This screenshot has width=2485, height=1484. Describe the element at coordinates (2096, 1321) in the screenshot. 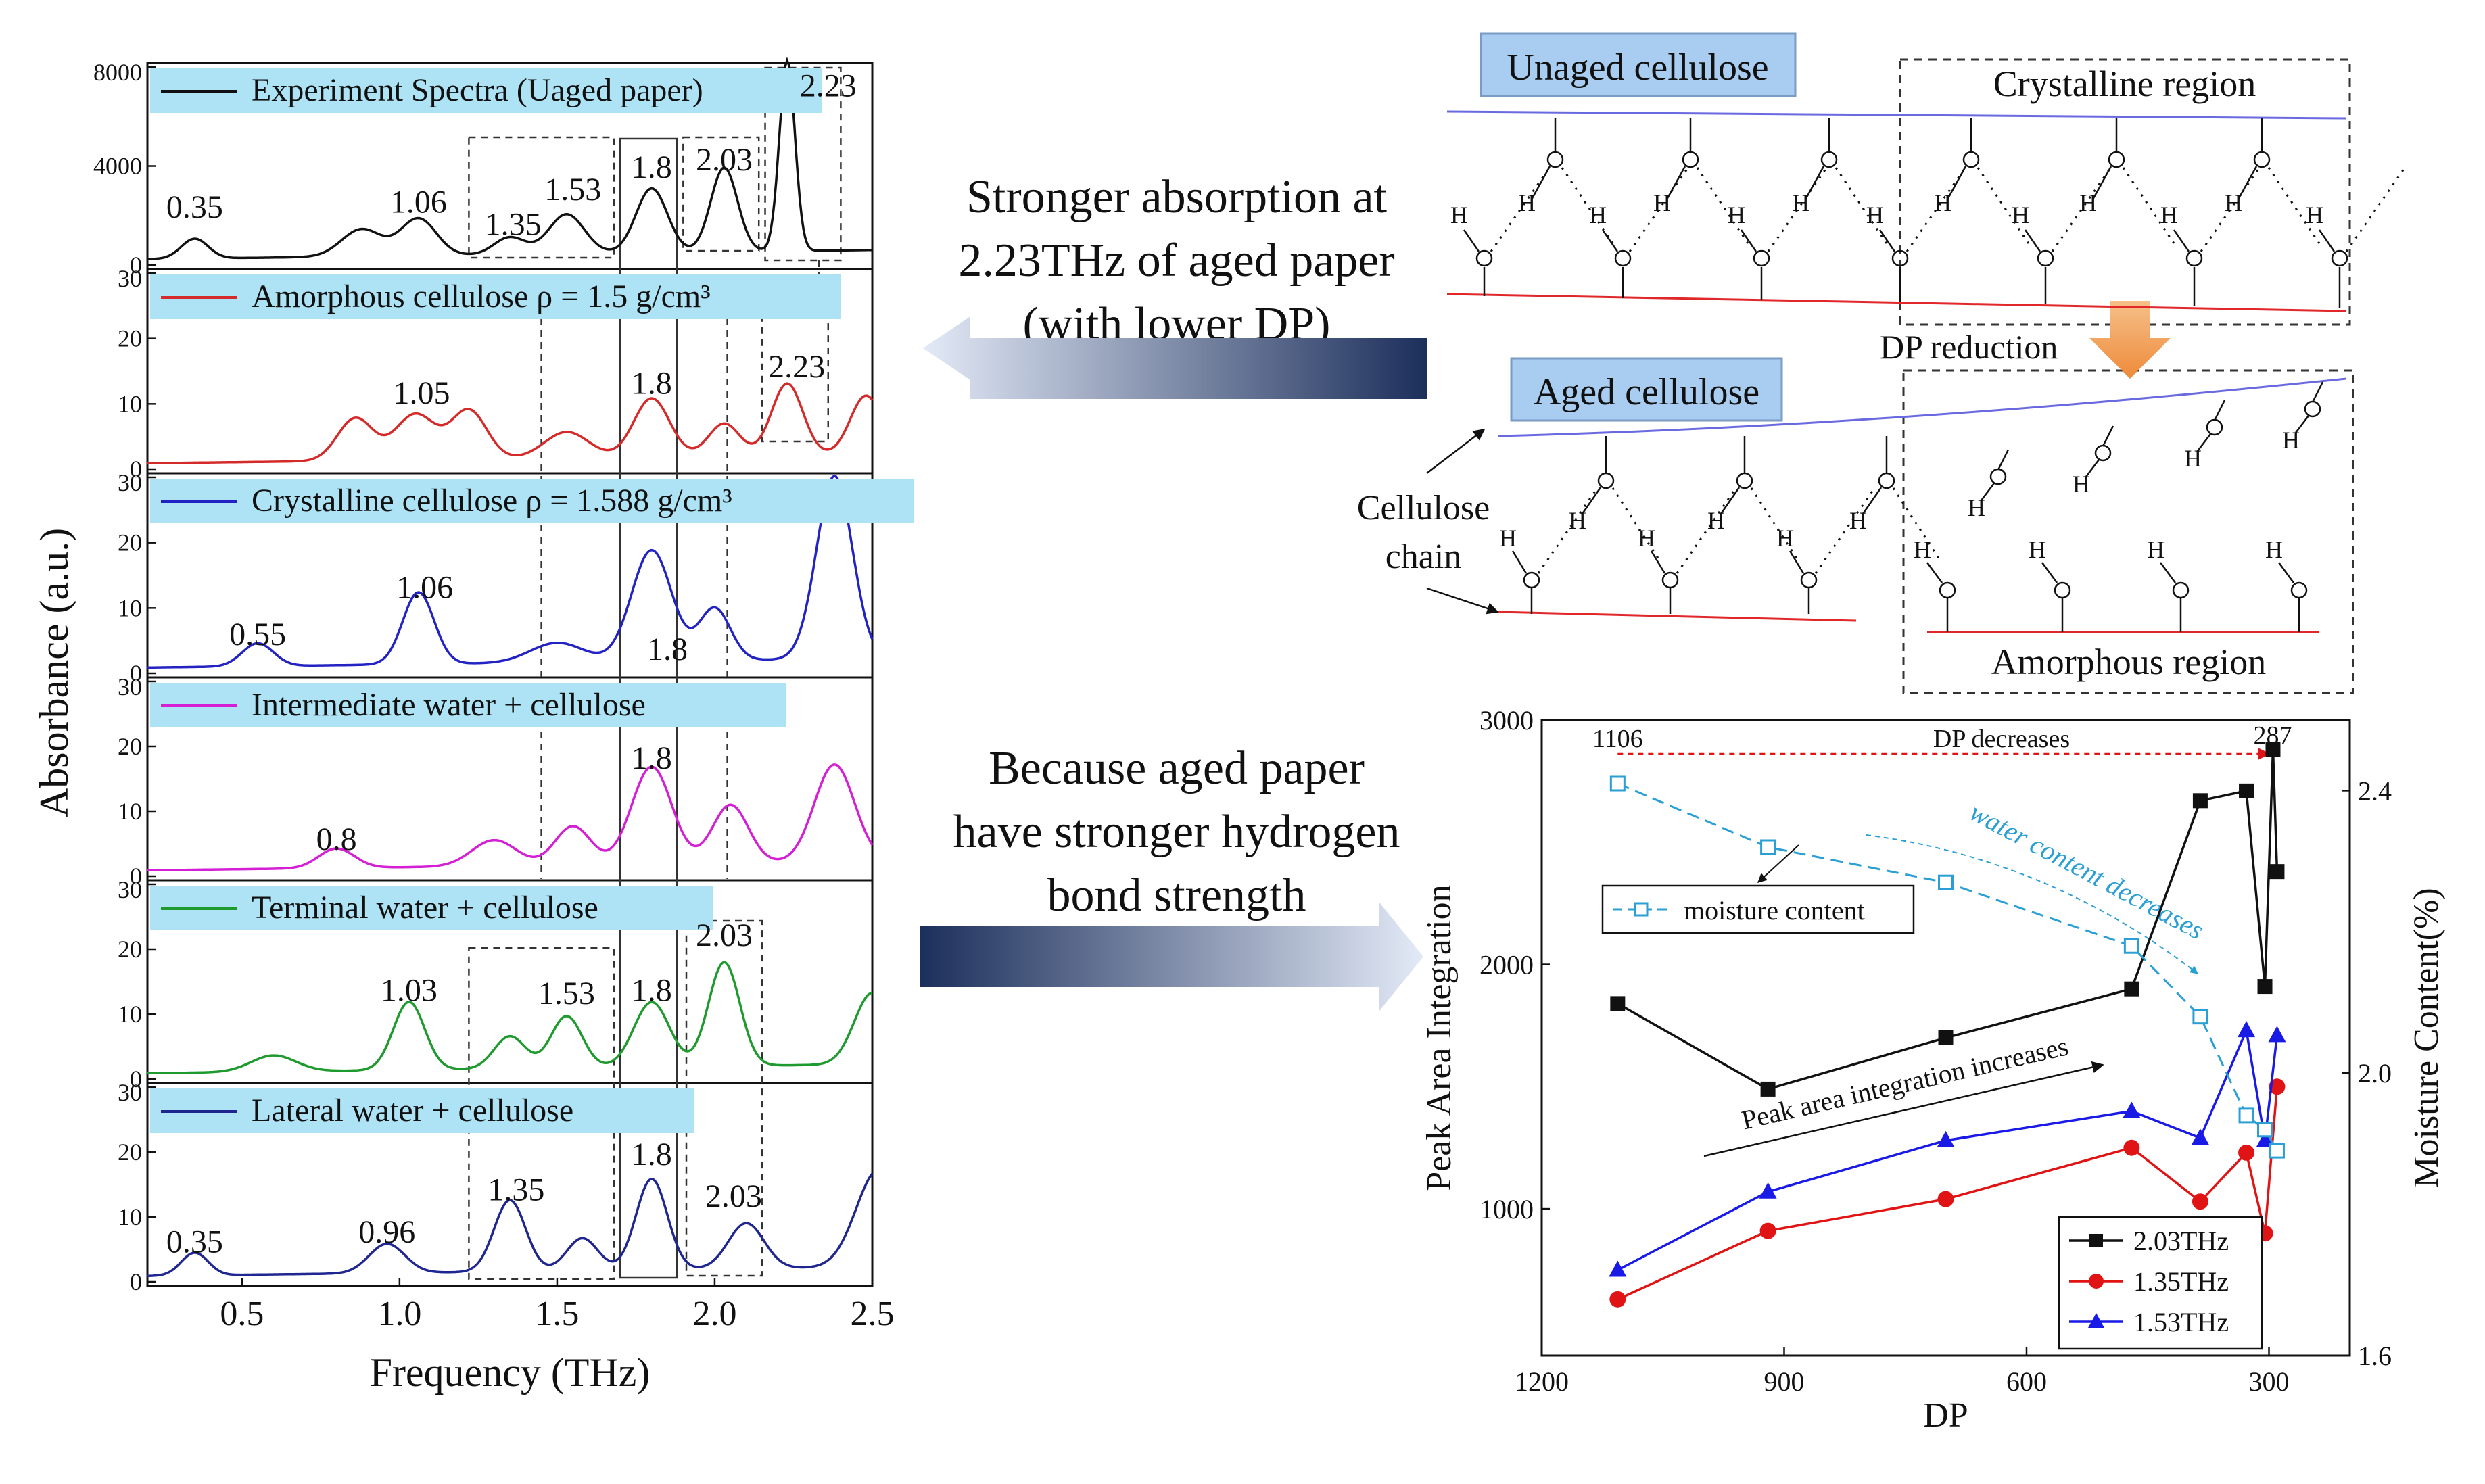

I see `legend-marker` at that location.